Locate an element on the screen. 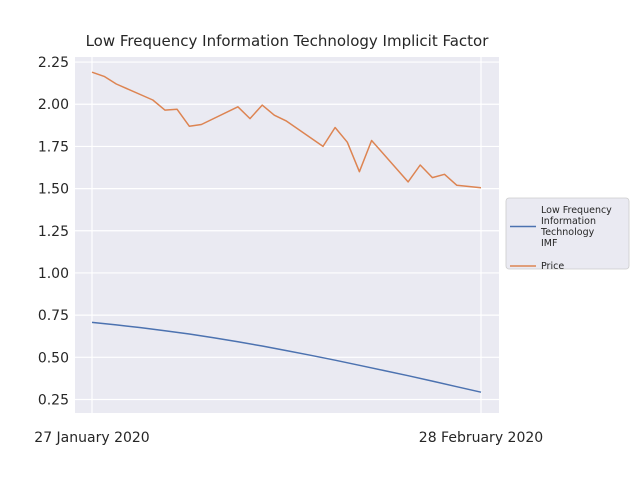  y-tick-label: 2.25 is located at coordinates (53, 63).